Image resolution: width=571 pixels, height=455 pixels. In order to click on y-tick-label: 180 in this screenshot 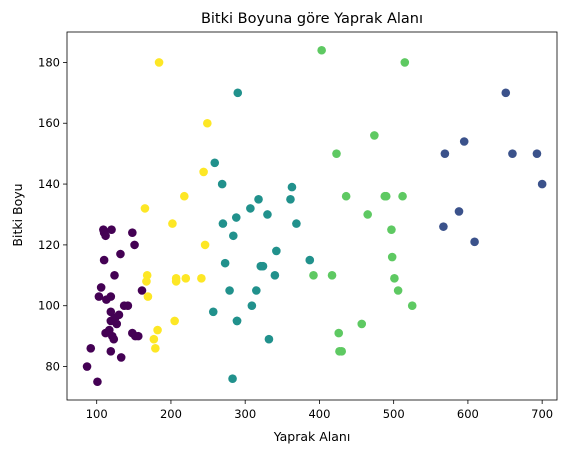, I will do `click(49, 62)`.